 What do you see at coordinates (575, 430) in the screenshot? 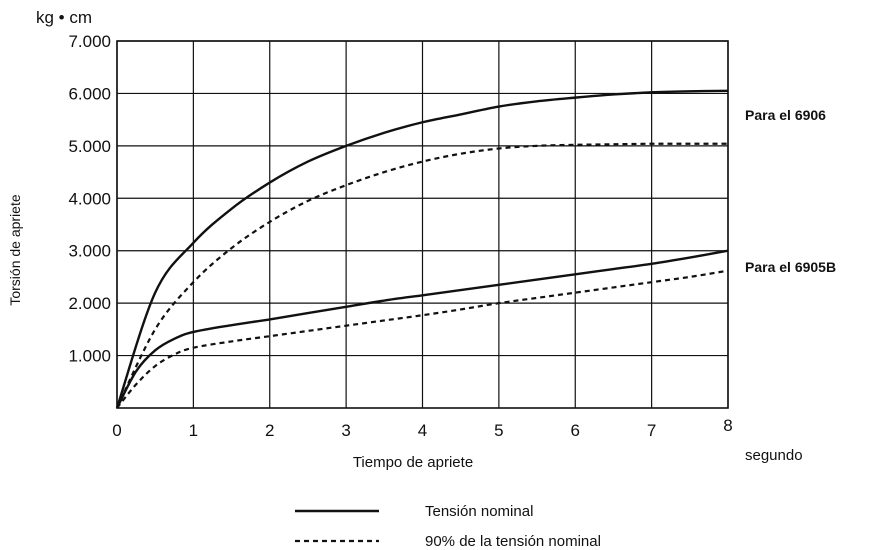
I see `x-tick-label: 6` at bounding box center [575, 430].